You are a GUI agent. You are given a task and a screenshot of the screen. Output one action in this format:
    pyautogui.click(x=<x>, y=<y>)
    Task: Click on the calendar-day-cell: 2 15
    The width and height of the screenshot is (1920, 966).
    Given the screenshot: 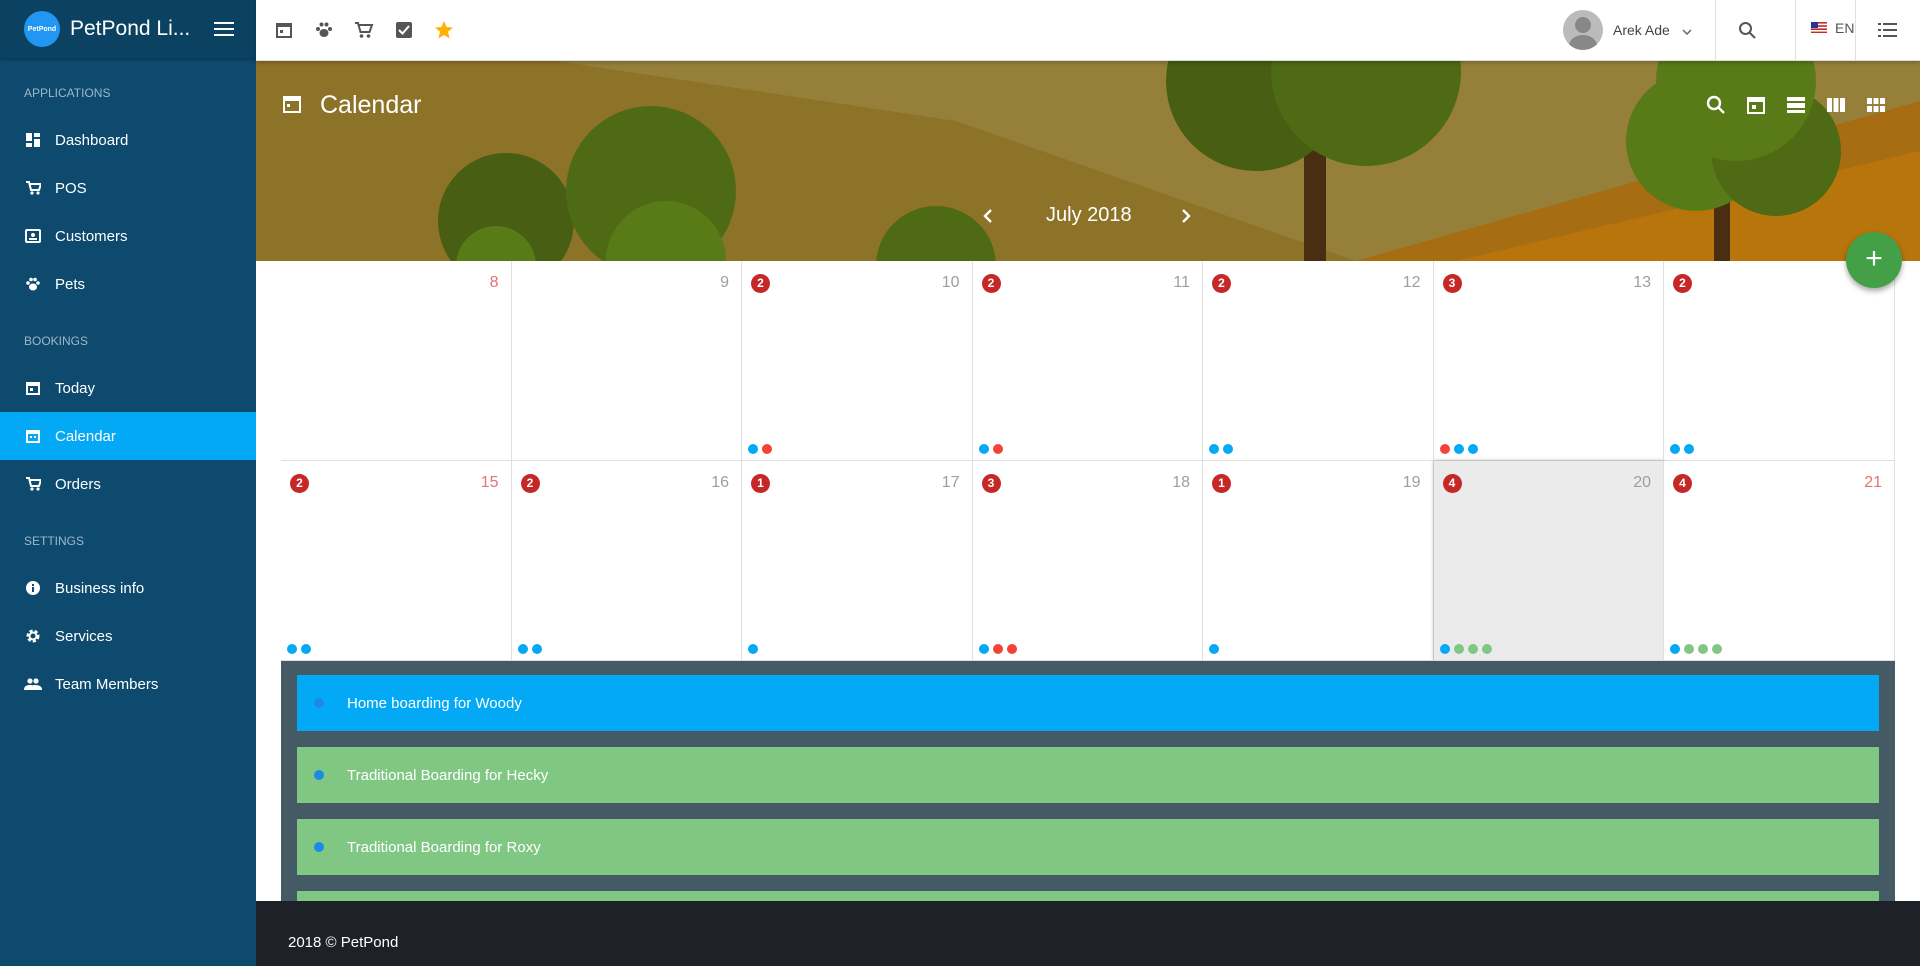 What is the action you would take?
    pyautogui.click(x=396, y=561)
    